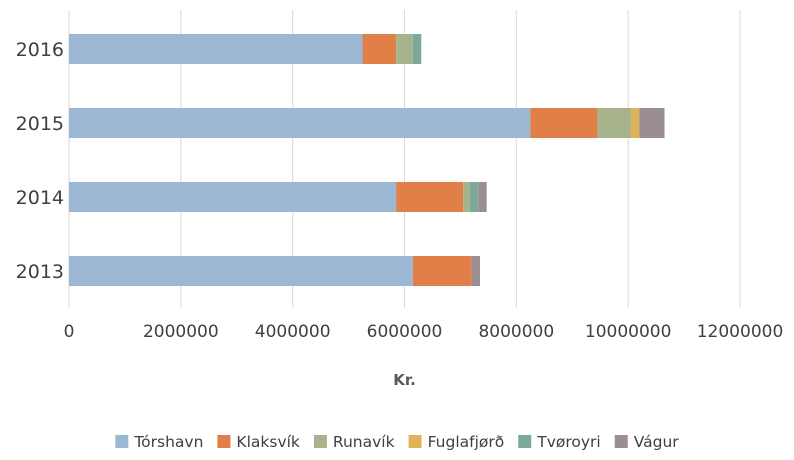  What do you see at coordinates (40, 50) in the screenshot?
I see `y-tick-label: 2016` at bounding box center [40, 50].